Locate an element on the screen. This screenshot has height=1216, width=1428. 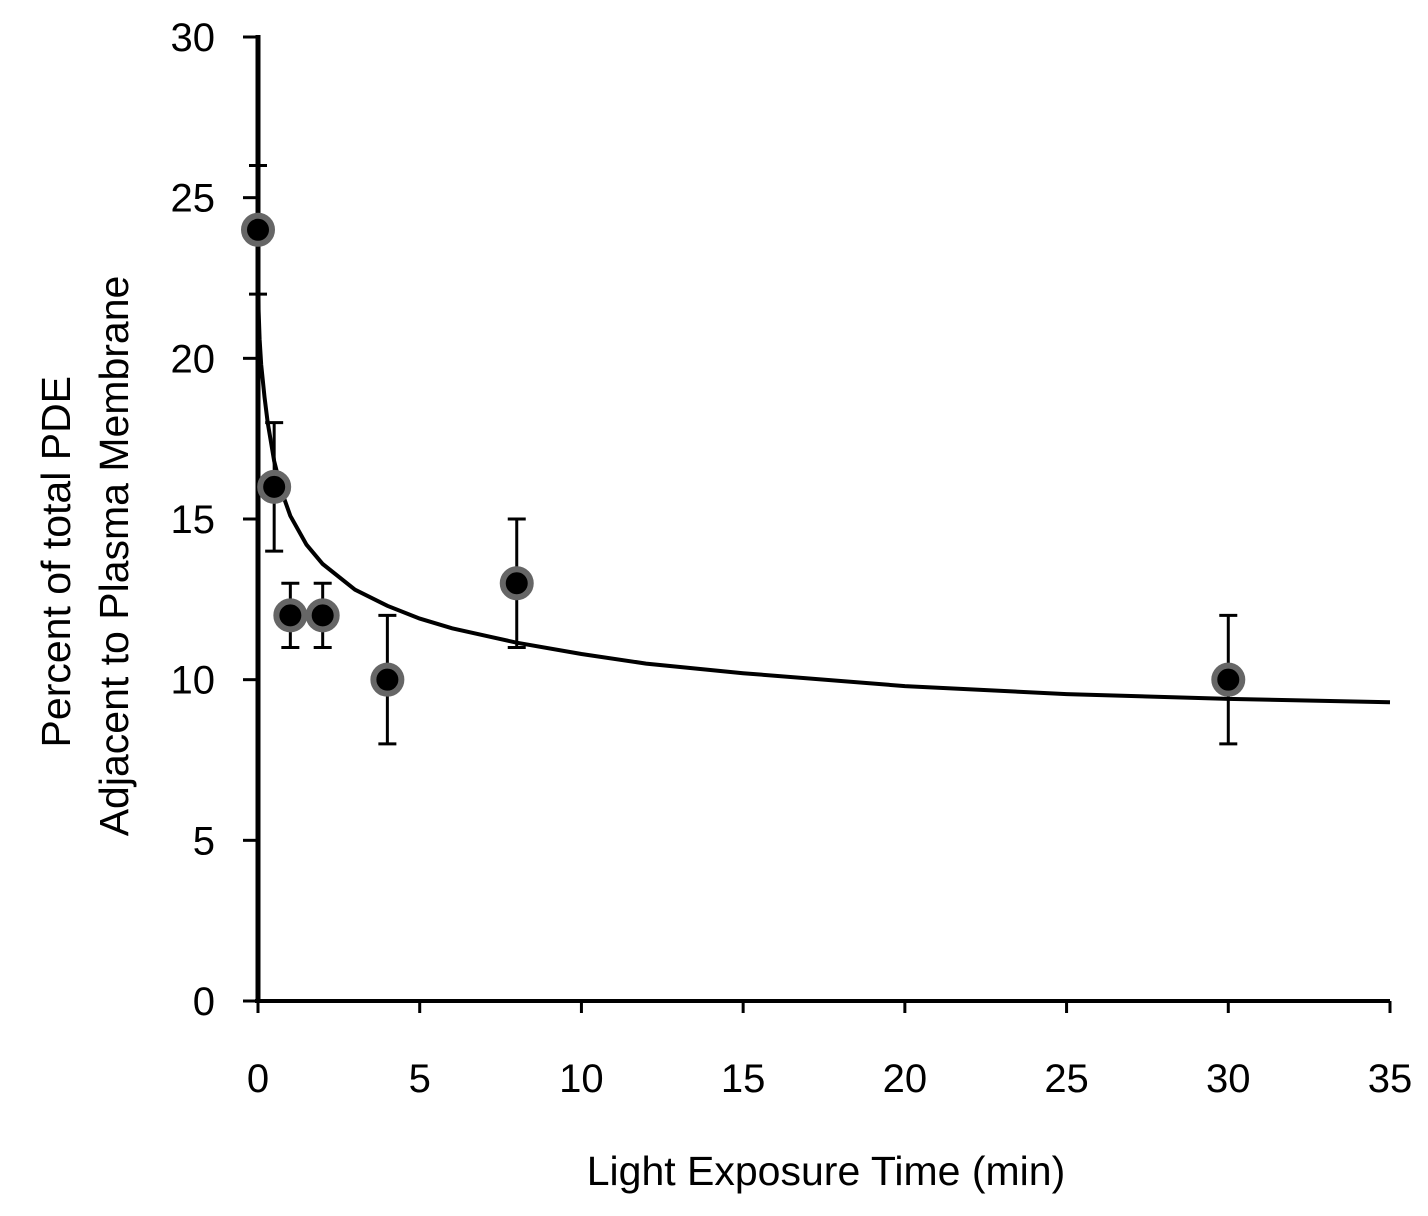
y-tick-label: 25 is located at coordinates (193, 199).